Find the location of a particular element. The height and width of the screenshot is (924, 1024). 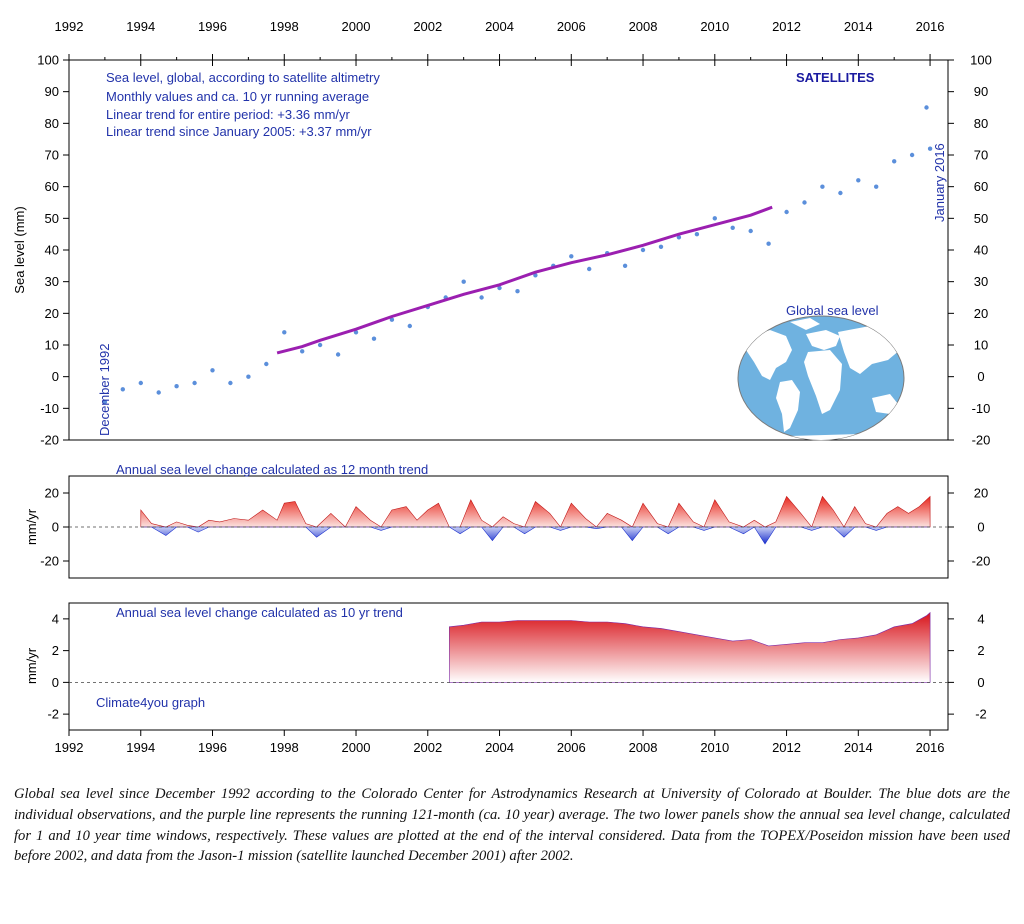

x-tick-label: 2002 is located at coordinates (427, 747).